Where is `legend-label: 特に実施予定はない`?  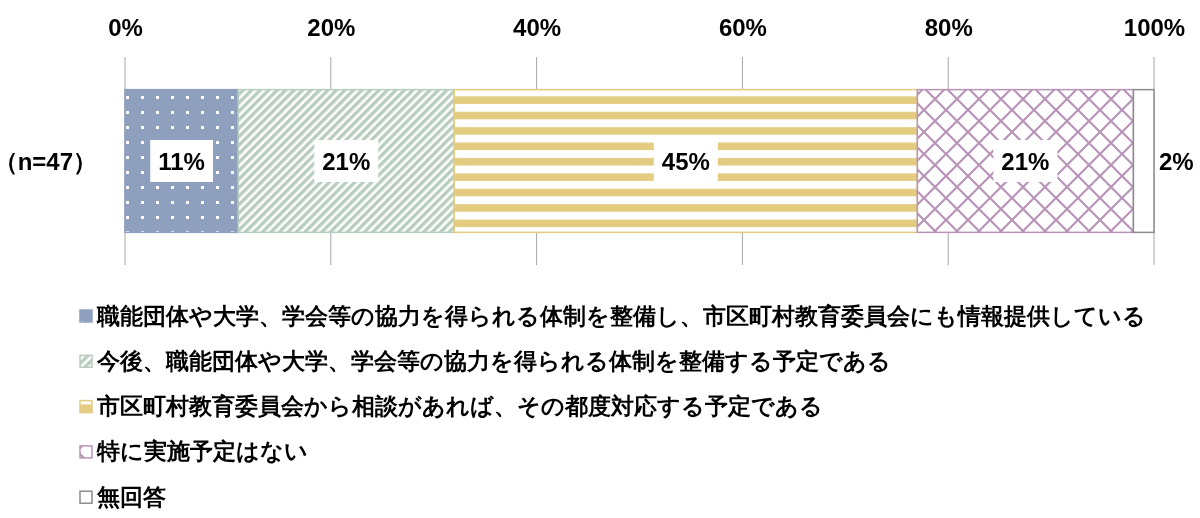 legend-label: 特に実施予定はない is located at coordinates (202, 451).